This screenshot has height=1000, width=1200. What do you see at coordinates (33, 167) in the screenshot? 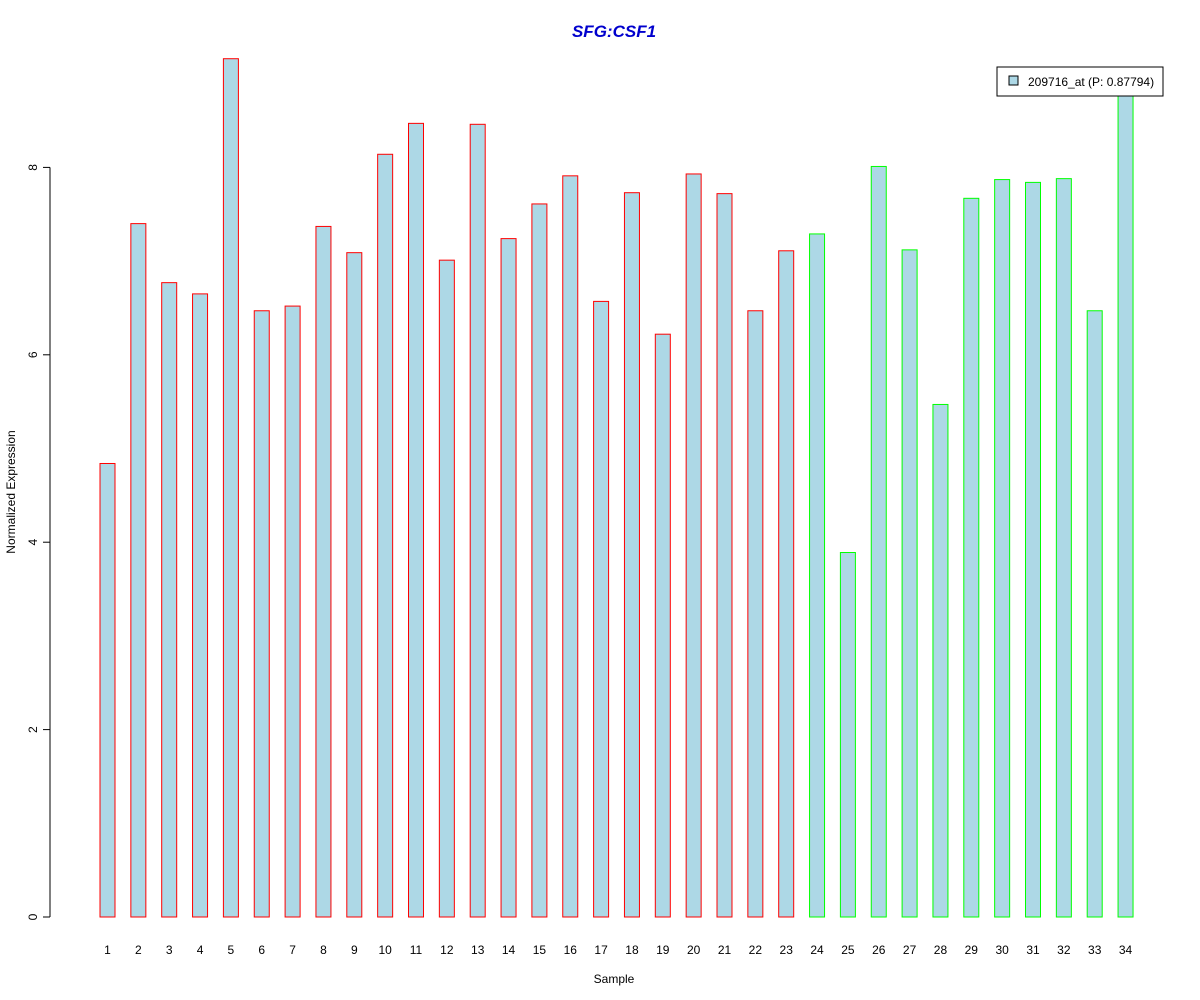
I see `y-tick-label: 8` at bounding box center [33, 167].